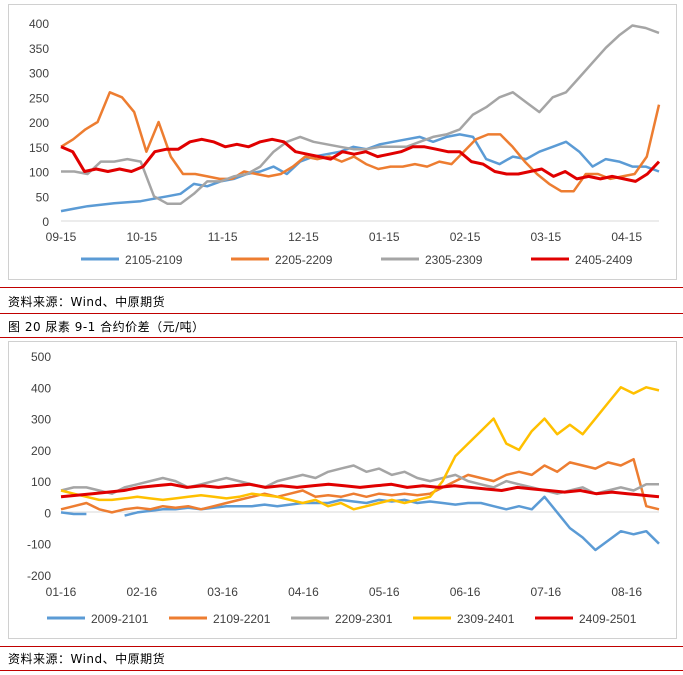 Image resolution: width=683 pixels, height=675 pixels. What do you see at coordinates (39, 148) in the screenshot?
I see `y-tick-label: 150` at bounding box center [39, 148].